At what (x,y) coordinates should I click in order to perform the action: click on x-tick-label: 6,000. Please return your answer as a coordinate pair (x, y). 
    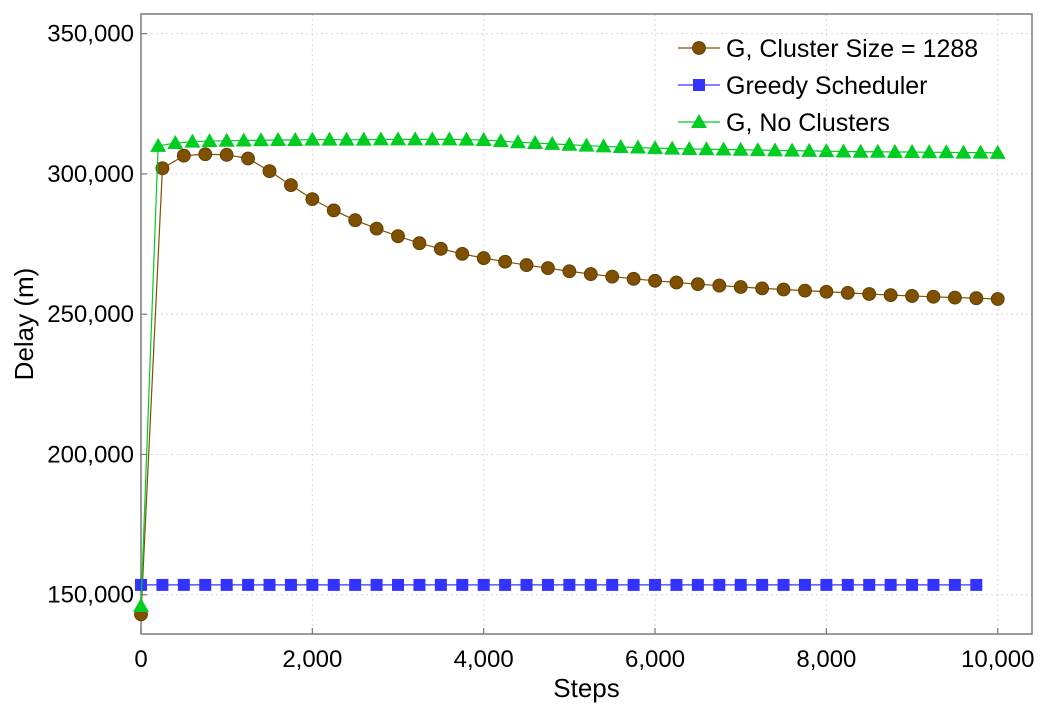
    Looking at the image, I should click on (655, 659).